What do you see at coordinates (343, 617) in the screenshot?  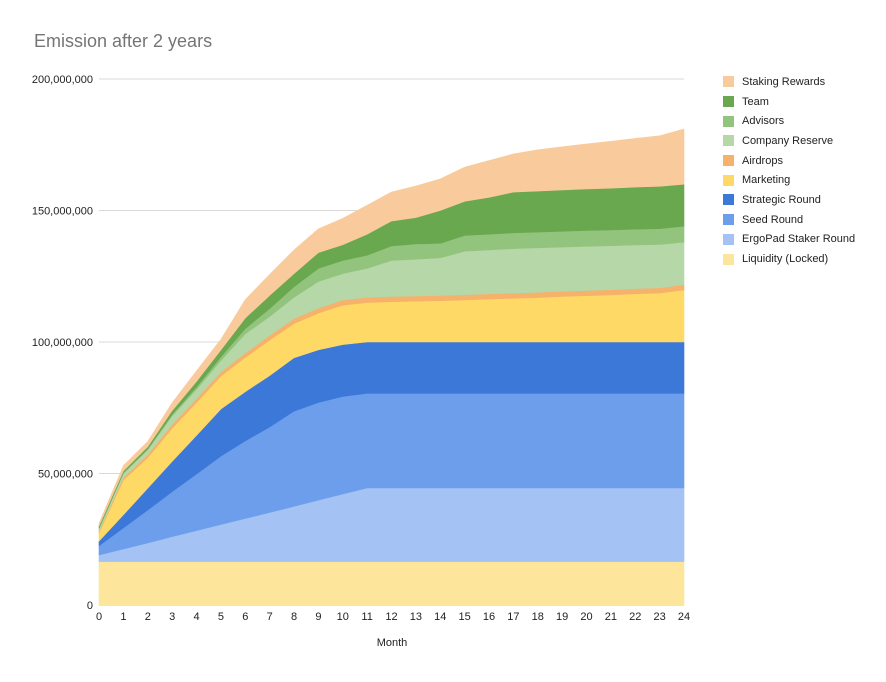 I see `x-tick-label: 10` at bounding box center [343, 617].